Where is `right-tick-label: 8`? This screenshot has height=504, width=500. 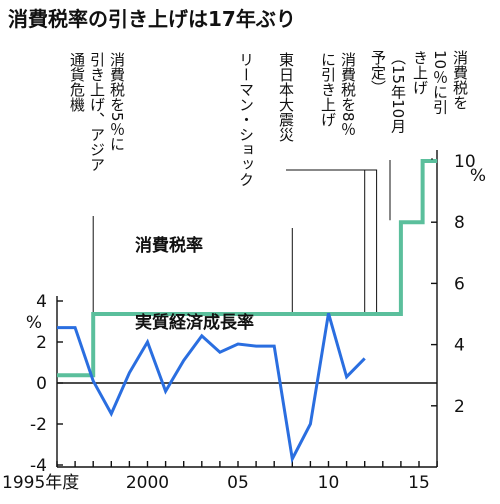 right-tick-label: 8 is located at coordinates (459, 223).